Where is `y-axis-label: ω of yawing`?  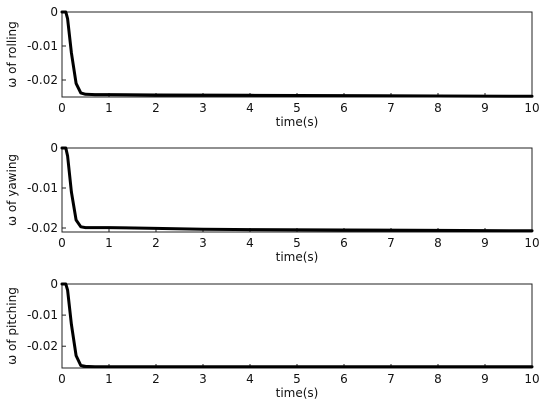 y-axis-label: ω of yawing is located at coordinates (12, 190).